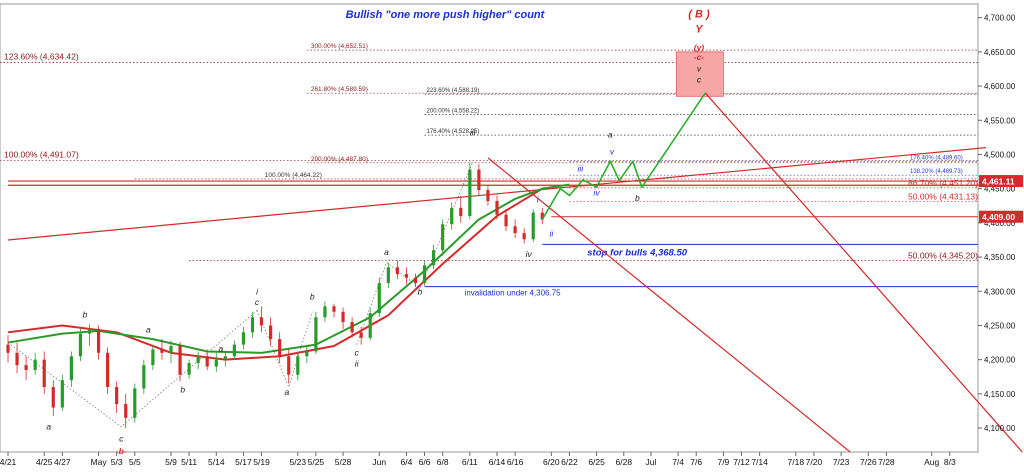 The height and width of the screenshot is (472, 1024). Describe the element at coordinates (699, 48) in the screenshot. I see `wave-label: (y)` at that location.